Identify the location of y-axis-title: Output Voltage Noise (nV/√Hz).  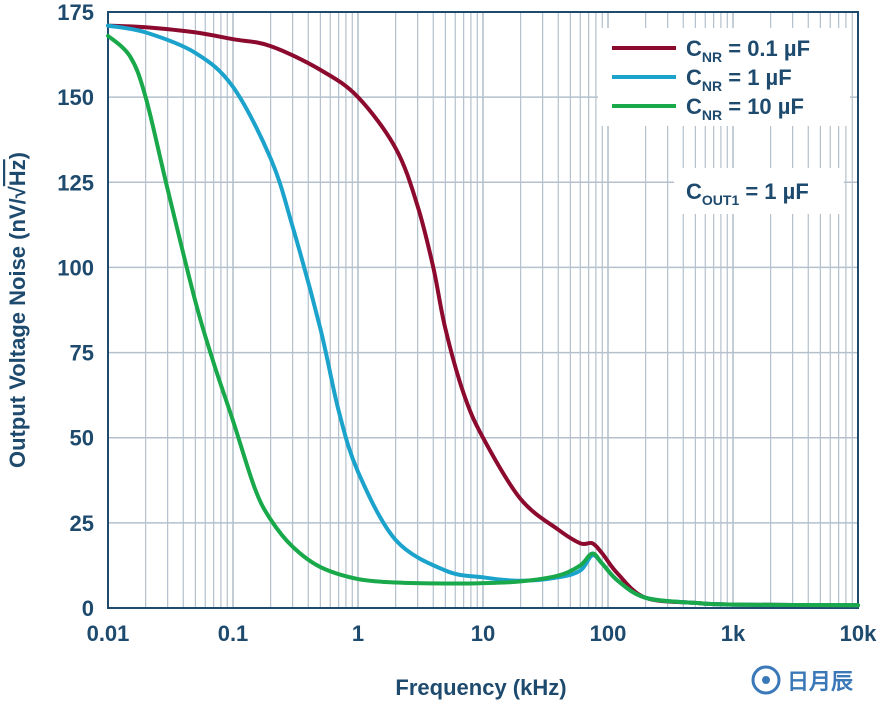
(17, 310).